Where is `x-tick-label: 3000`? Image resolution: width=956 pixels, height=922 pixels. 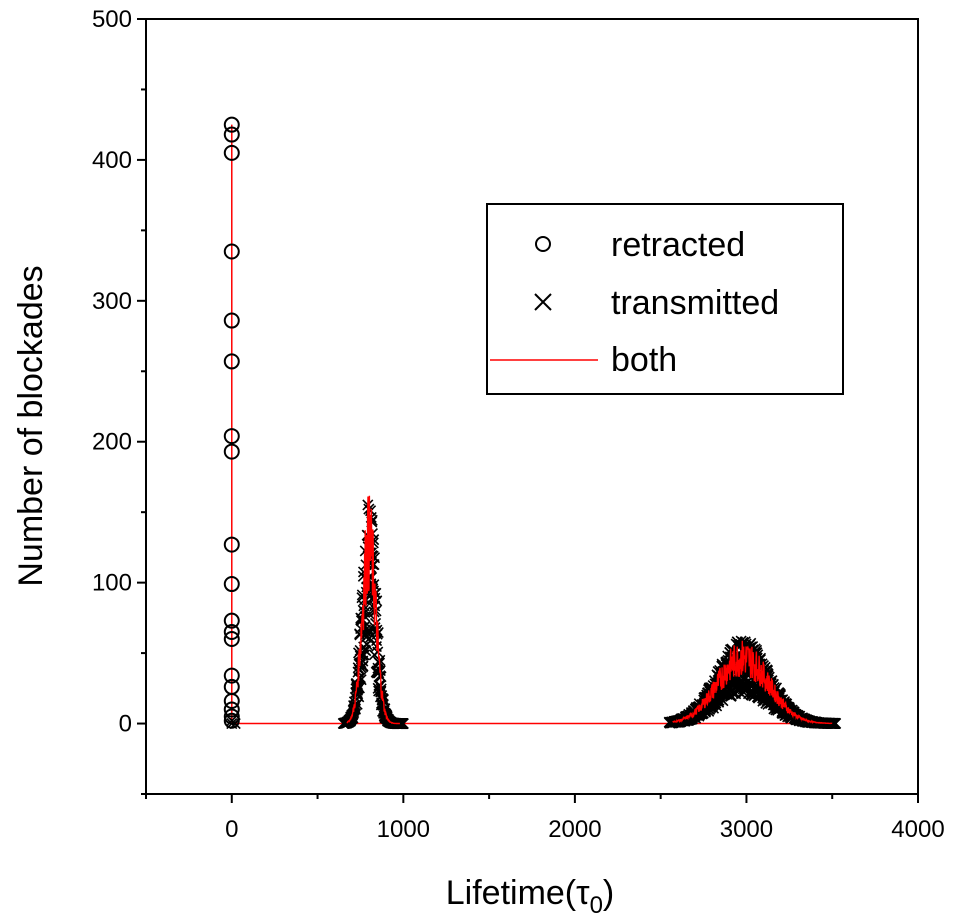 x-tick-label: 3000 is located at coordinates (746, 829).